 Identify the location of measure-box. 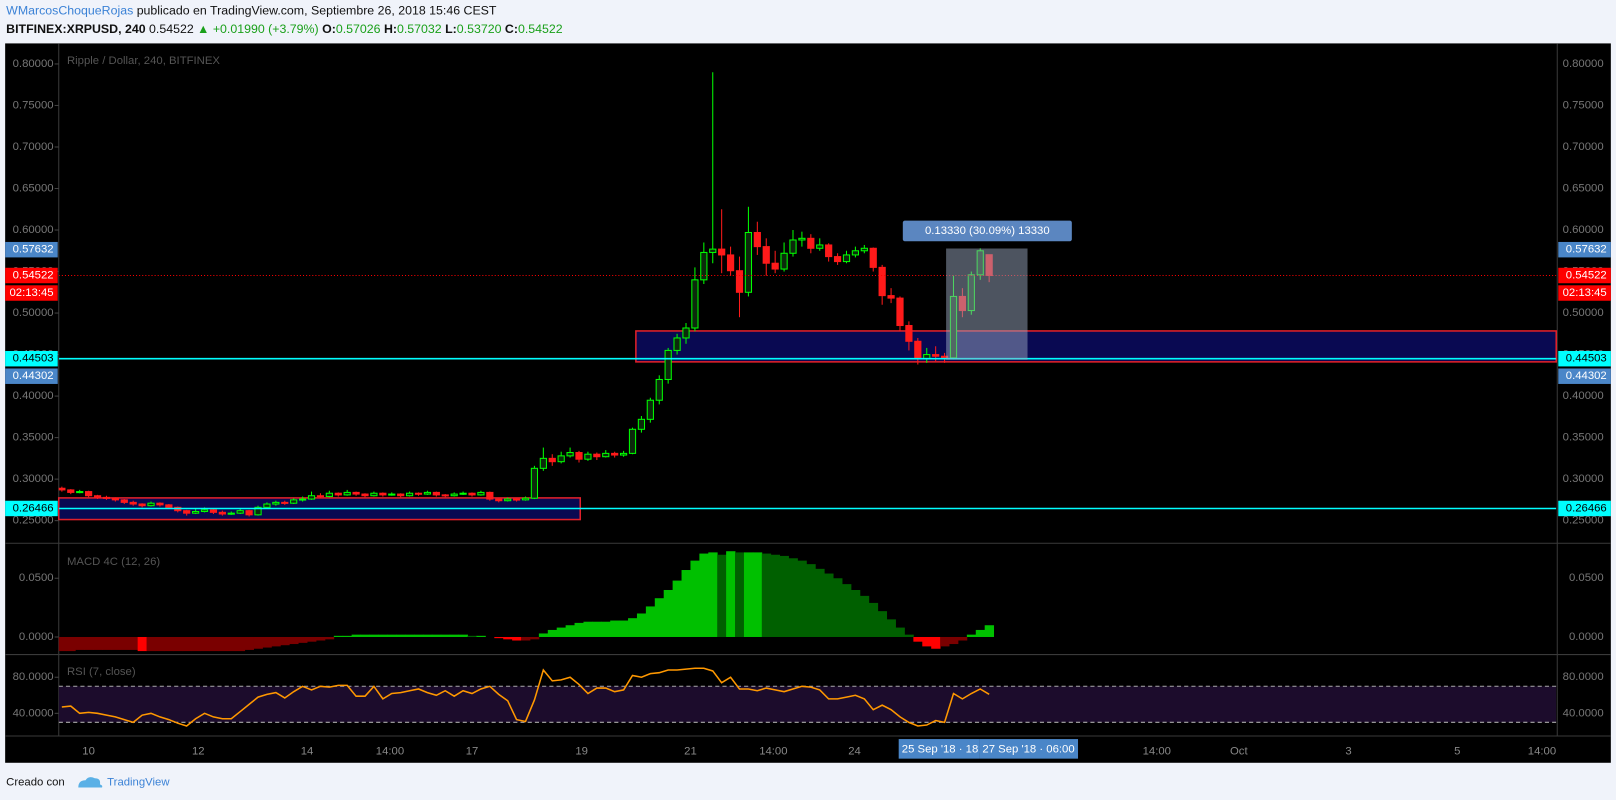
(987, 304).